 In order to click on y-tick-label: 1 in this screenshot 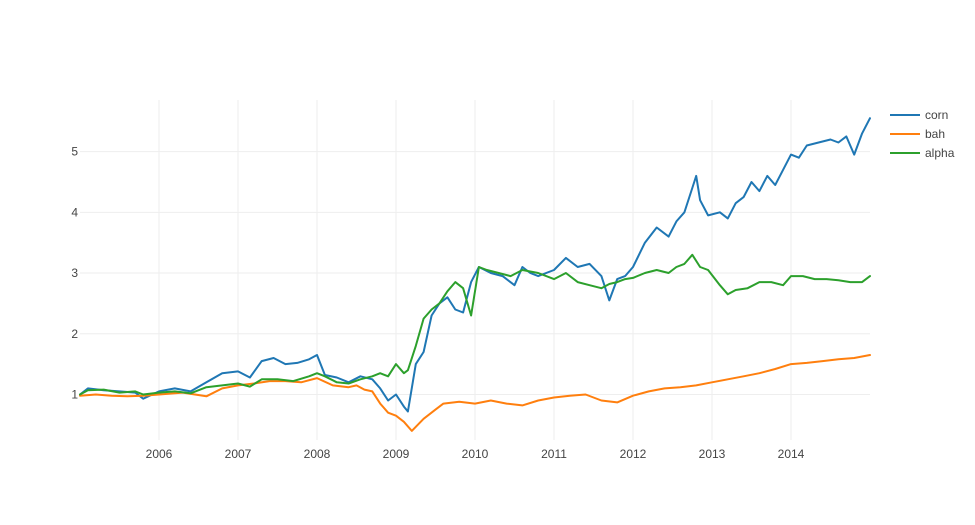, I will do `click(74, 394)`.